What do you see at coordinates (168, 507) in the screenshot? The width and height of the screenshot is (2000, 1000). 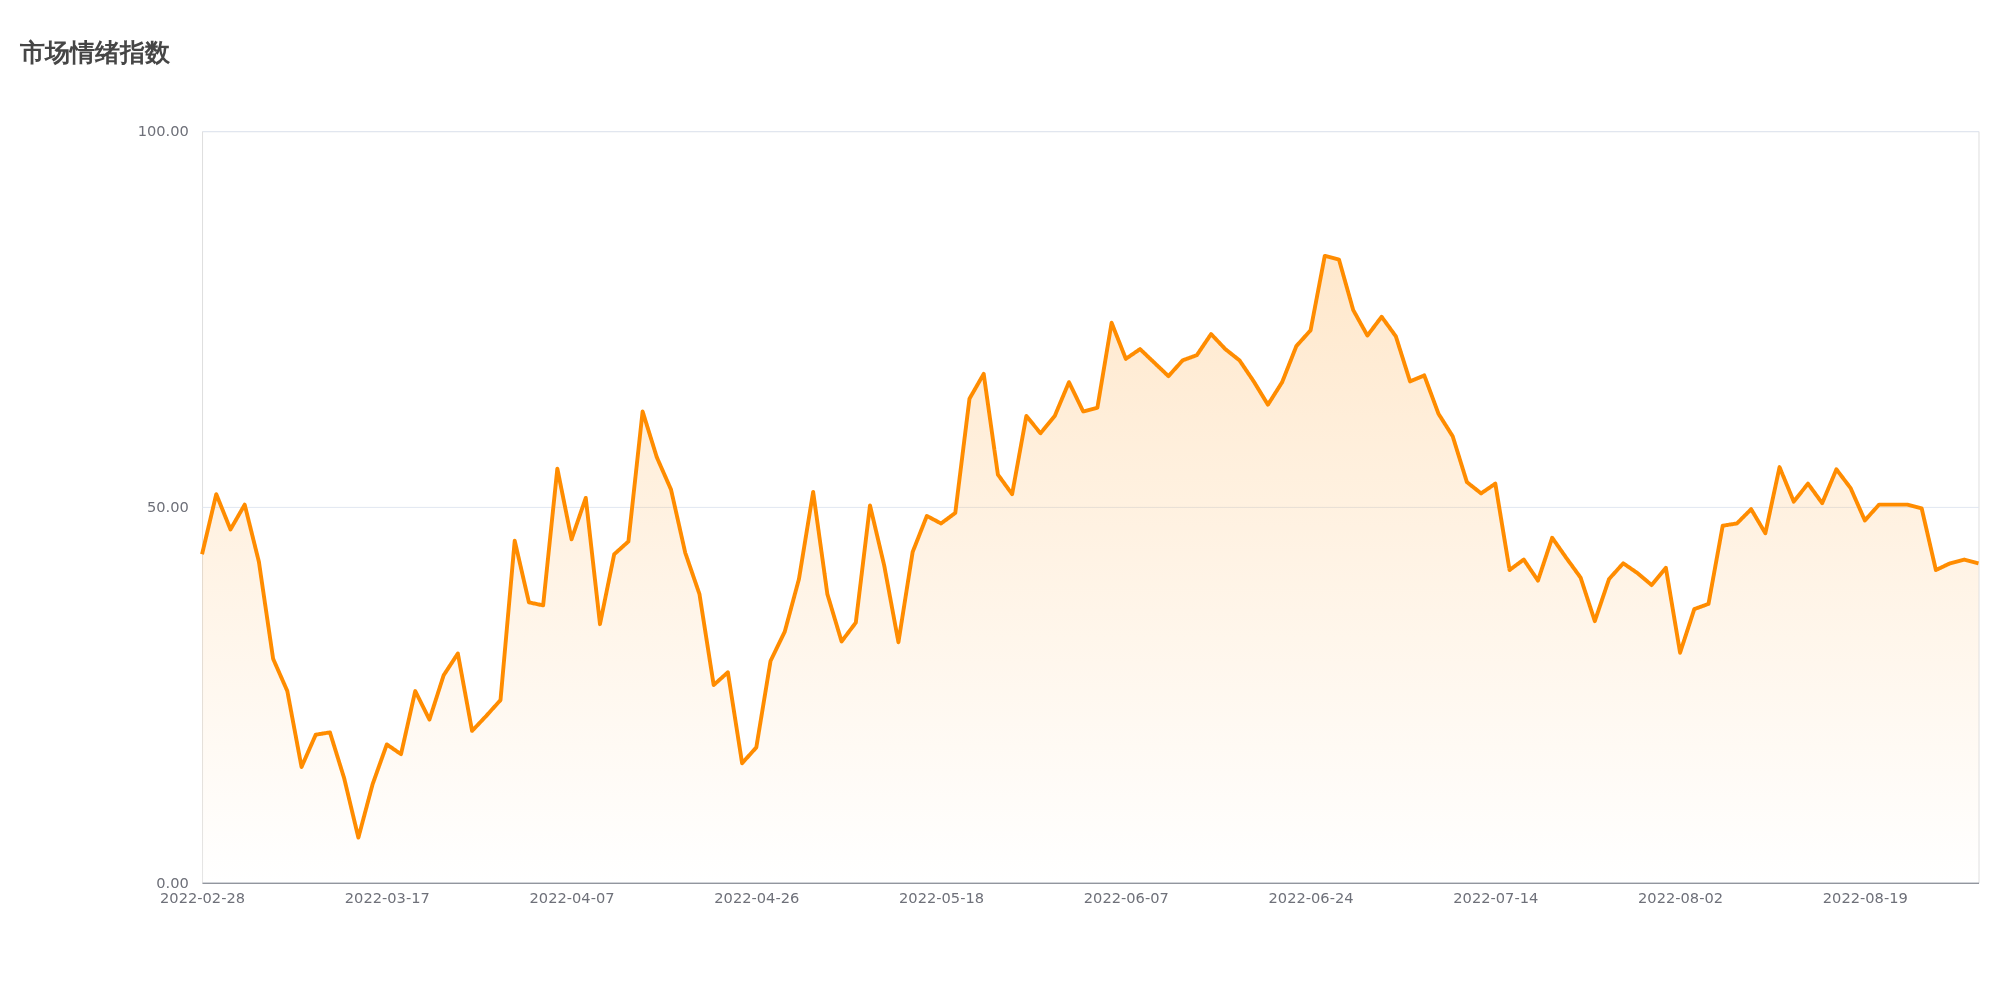 I see `y-tick-label: 50.00` at bounding box center [168, 507].